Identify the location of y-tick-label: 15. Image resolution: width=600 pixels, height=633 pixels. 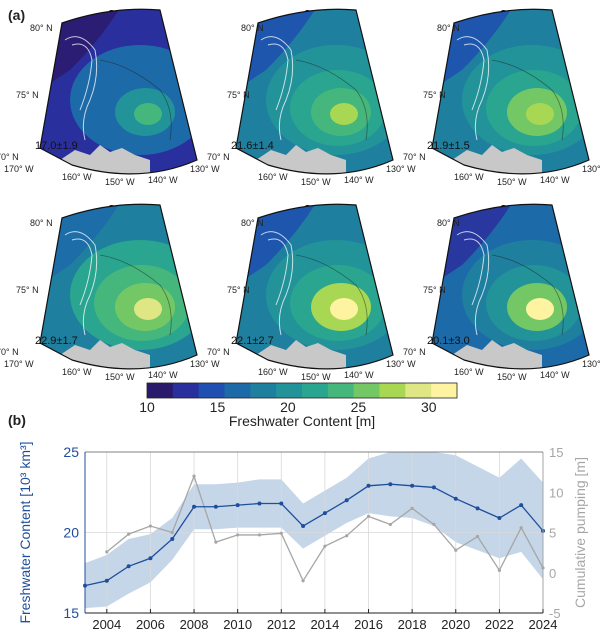
(71, 613).